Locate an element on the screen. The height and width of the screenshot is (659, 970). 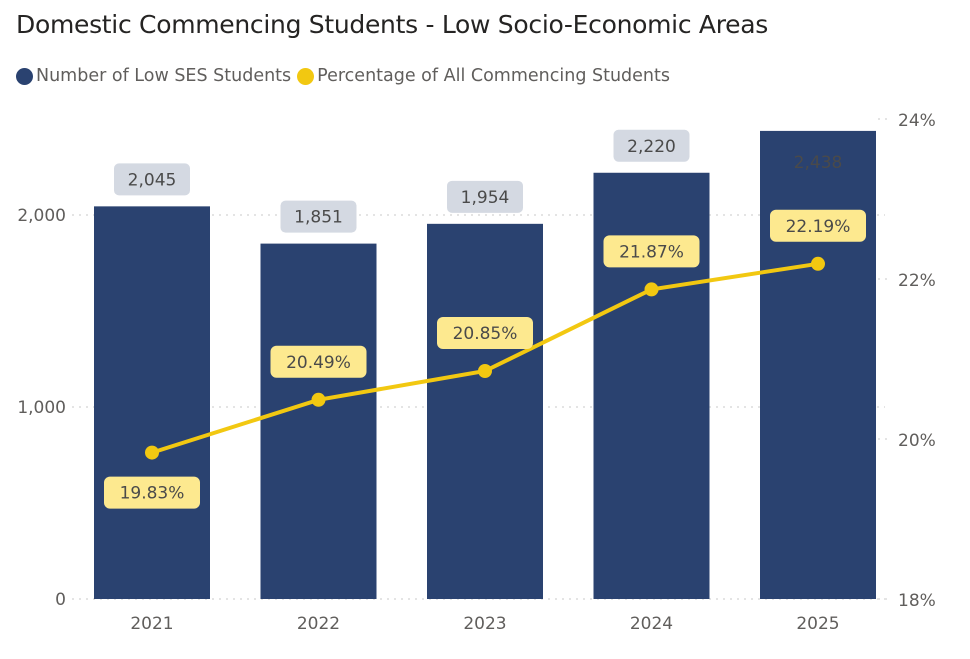
line-data-label: 20.49% is located at coordinates (318, 363).